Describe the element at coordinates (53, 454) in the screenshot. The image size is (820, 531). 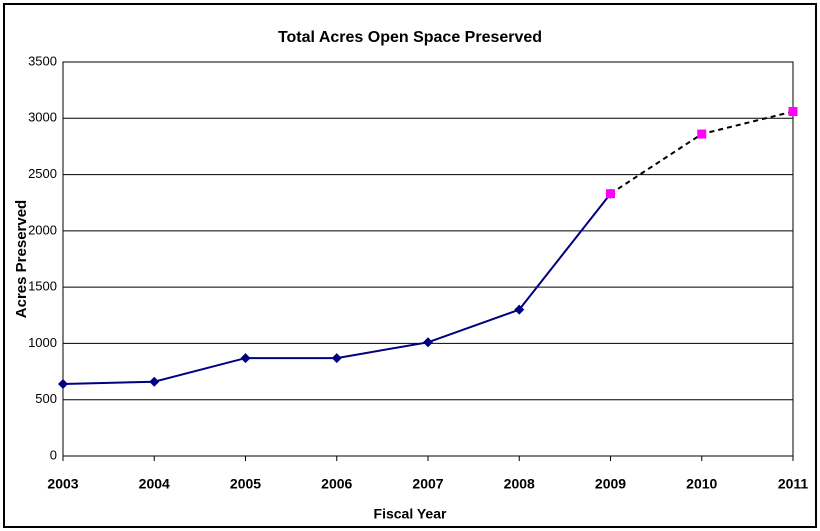
I see `y-tick-label: 0` at that location.